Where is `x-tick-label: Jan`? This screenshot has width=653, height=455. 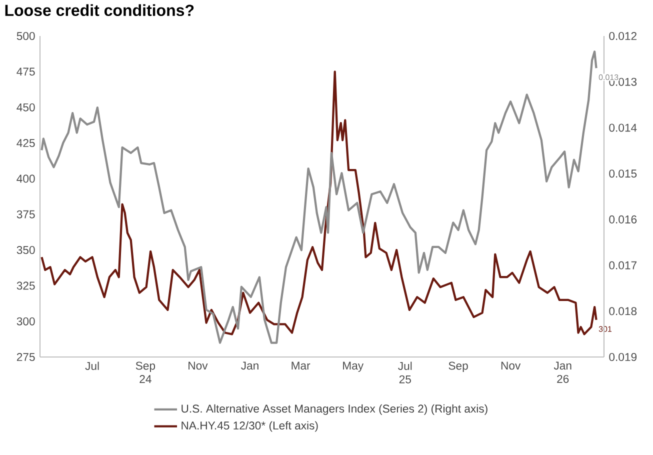
x-tick-label: Jan is located at coordinates (249, 366).